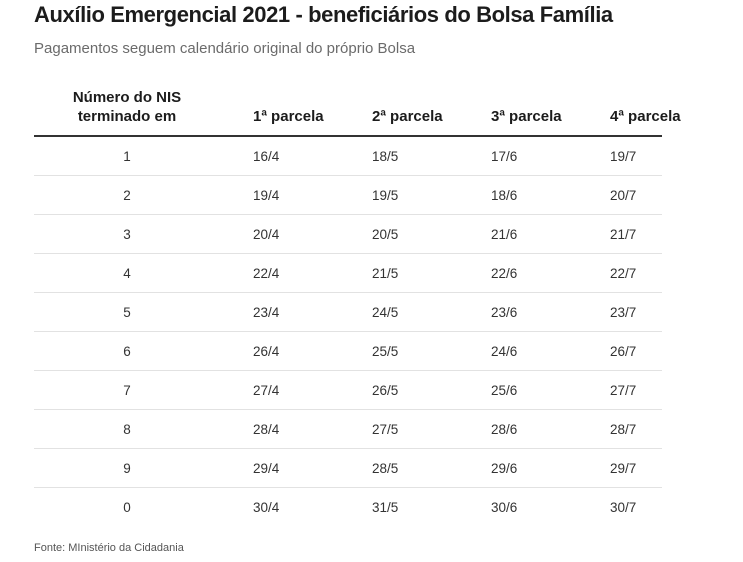 The width and height of the screenshot is (743, 562). I want to click on cell-parcela-3: 21/6, so click(517, 234).